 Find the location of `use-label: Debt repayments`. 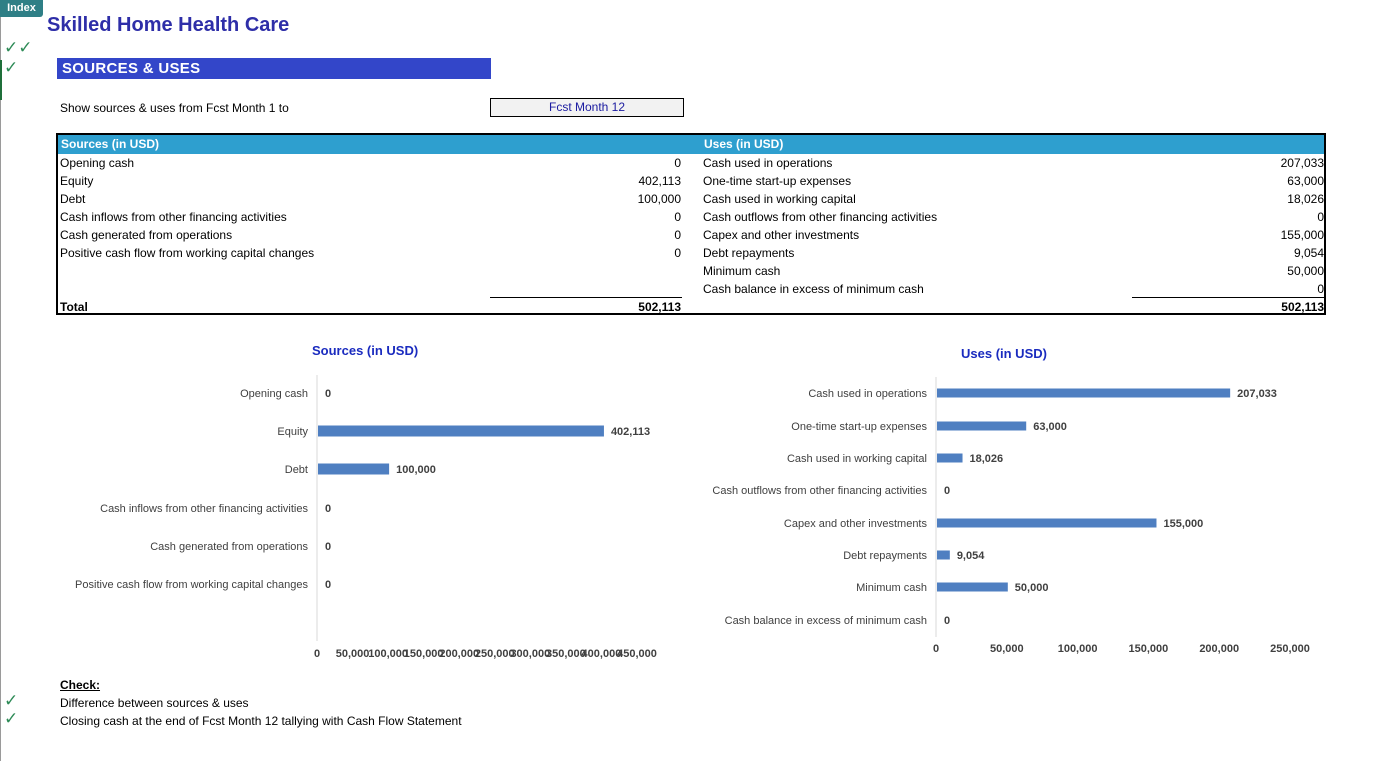

use-label: Debt repayments is located at coordinates (749, 253).